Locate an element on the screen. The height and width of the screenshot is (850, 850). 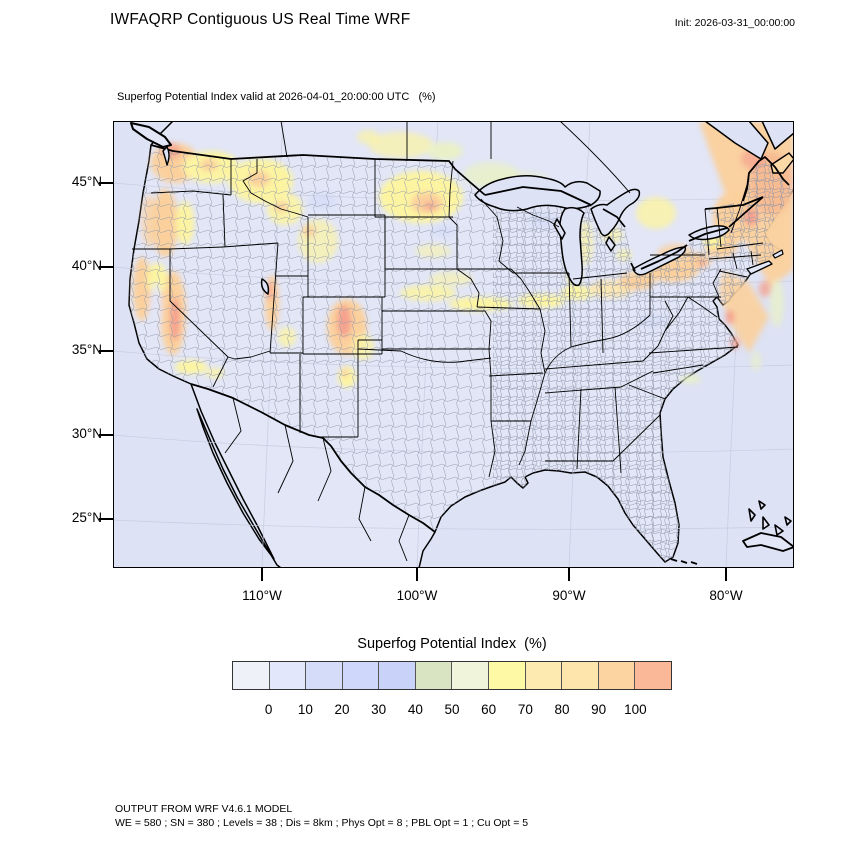
model-info-line1: OUTPUT FROM WRF V4.6.1 MODEL is located at coordinates (204, 809).